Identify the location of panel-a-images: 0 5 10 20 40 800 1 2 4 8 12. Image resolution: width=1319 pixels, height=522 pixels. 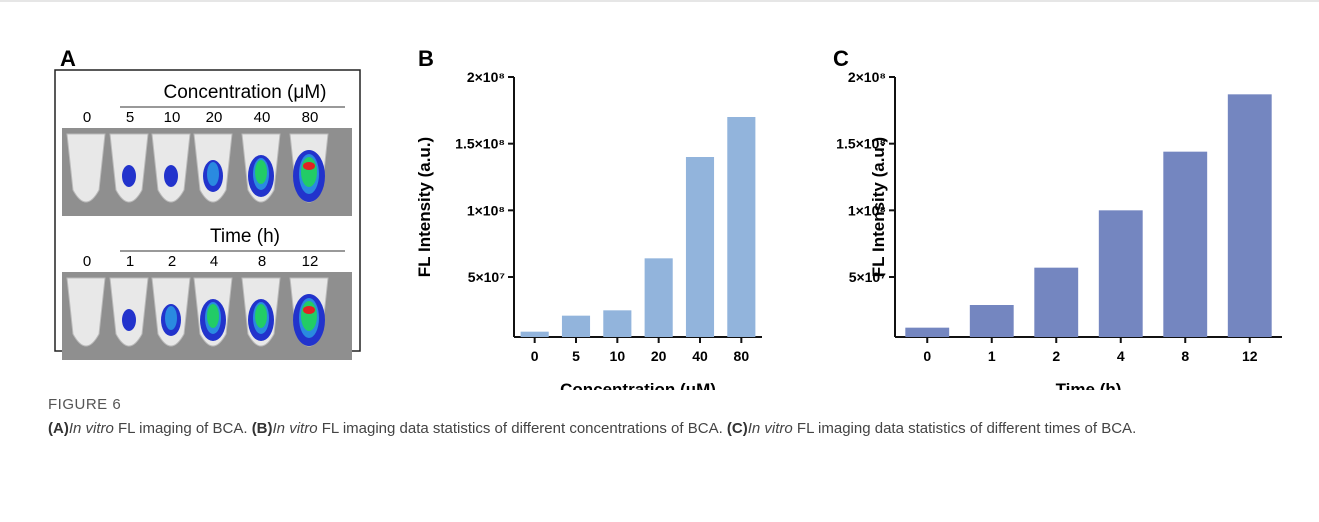
(207, 234).